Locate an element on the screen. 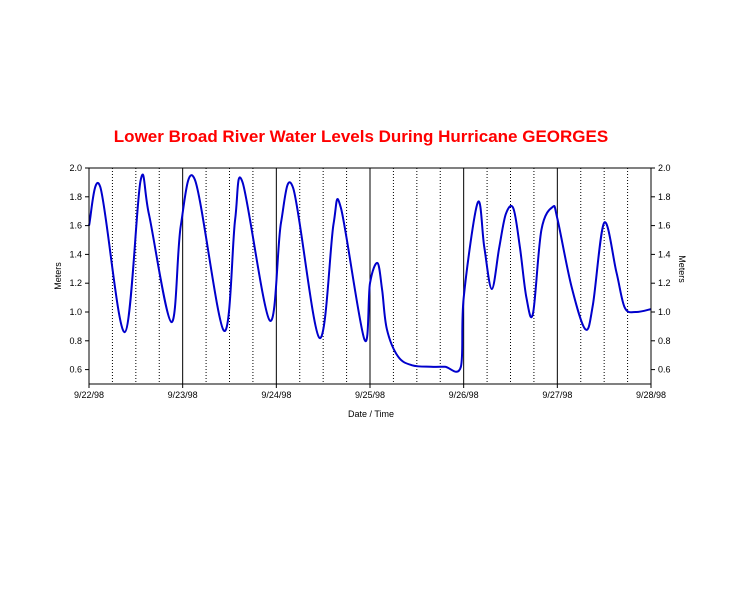 The width and height of the screenshot is (740, 600). left-y-tick-label: 1.2 is located at coordinates (75, 283).